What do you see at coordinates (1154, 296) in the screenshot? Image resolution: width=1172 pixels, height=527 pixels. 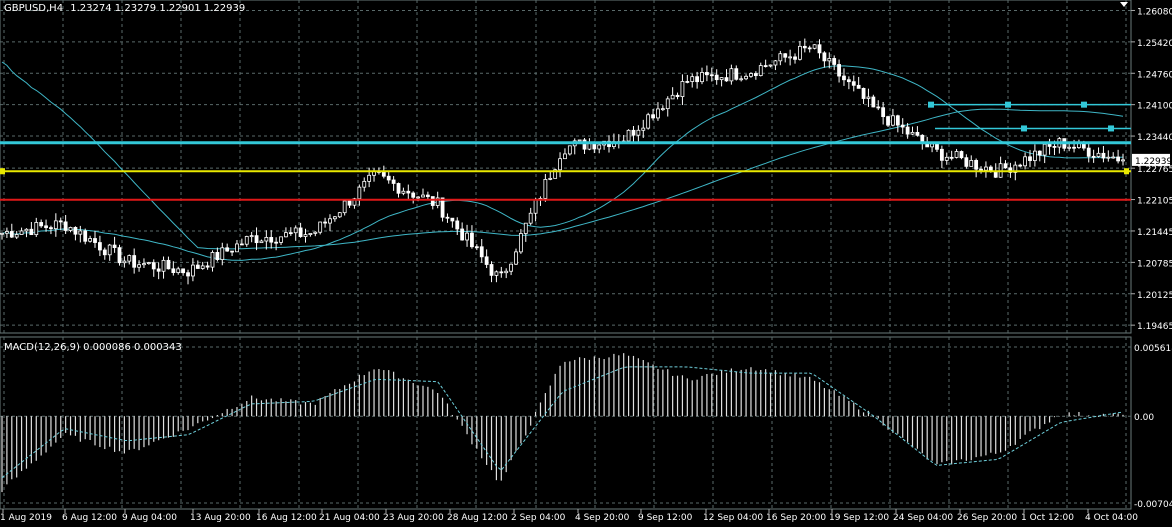 I see `price-tick-label: 1.20125` at bounding box center [1154, 296].